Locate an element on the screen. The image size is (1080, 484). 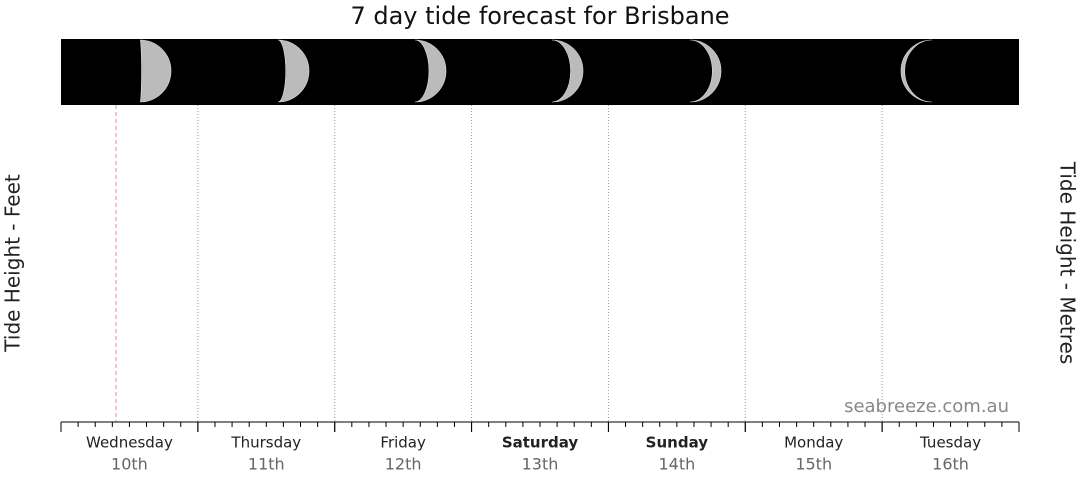
date-label: 15th is located at coordinates (813, 464).